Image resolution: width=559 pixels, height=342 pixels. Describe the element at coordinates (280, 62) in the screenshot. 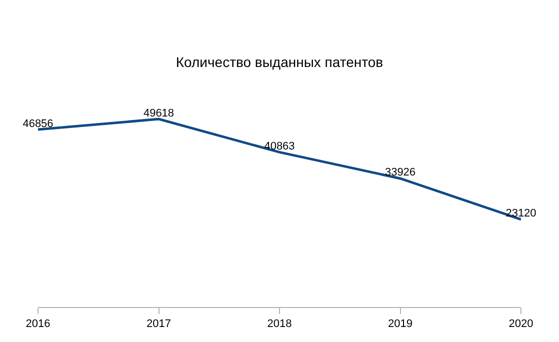

I see `chart-title: Количество выданных патентов` at that location.